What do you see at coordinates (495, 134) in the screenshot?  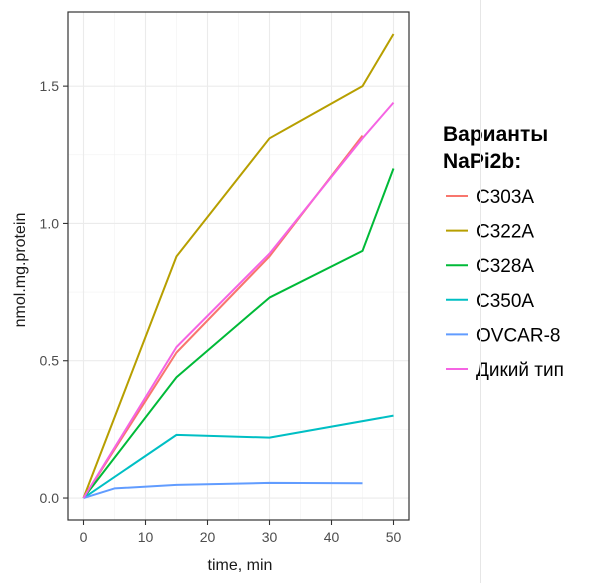 I see `legend-title-line-1: Варианты` at bounding box center [495, 134].